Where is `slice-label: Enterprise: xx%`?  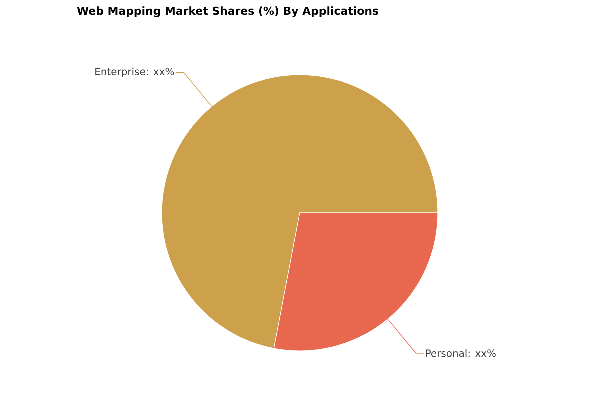
slice-label: Enterprise: xx% is located at coordinates (135, 73).